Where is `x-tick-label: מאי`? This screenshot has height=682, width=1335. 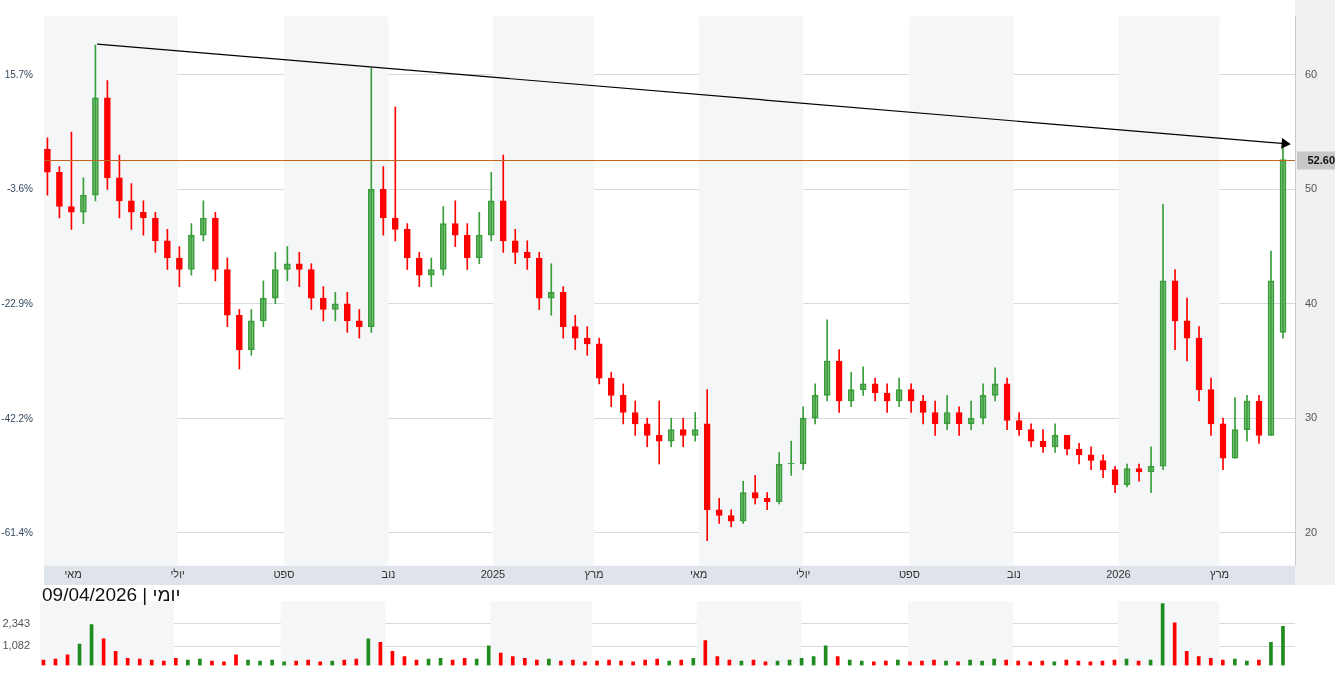
x-tick-label: מאי is located at coordinates (73, 574).